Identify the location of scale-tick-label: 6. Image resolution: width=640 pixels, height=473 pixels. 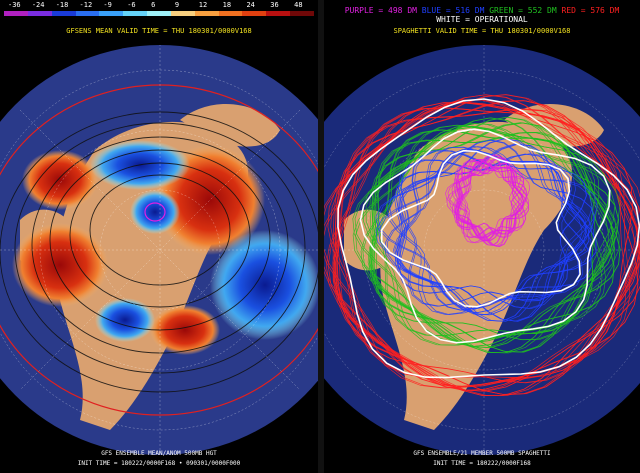
(153, 5).